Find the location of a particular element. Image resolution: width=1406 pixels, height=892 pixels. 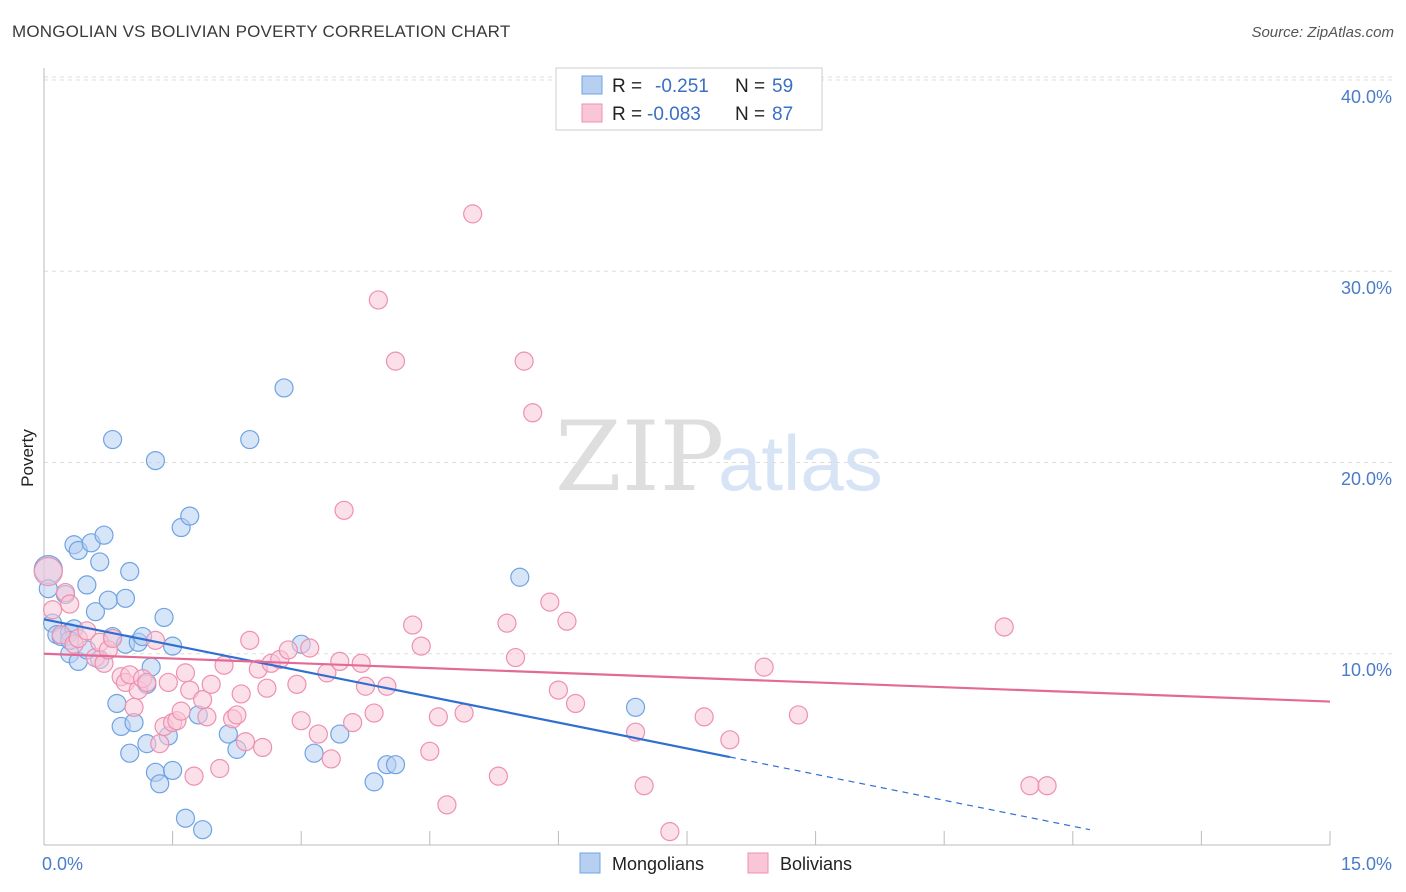

x-tick-label-max: 15.0% is located at coordinates (1366, 864).